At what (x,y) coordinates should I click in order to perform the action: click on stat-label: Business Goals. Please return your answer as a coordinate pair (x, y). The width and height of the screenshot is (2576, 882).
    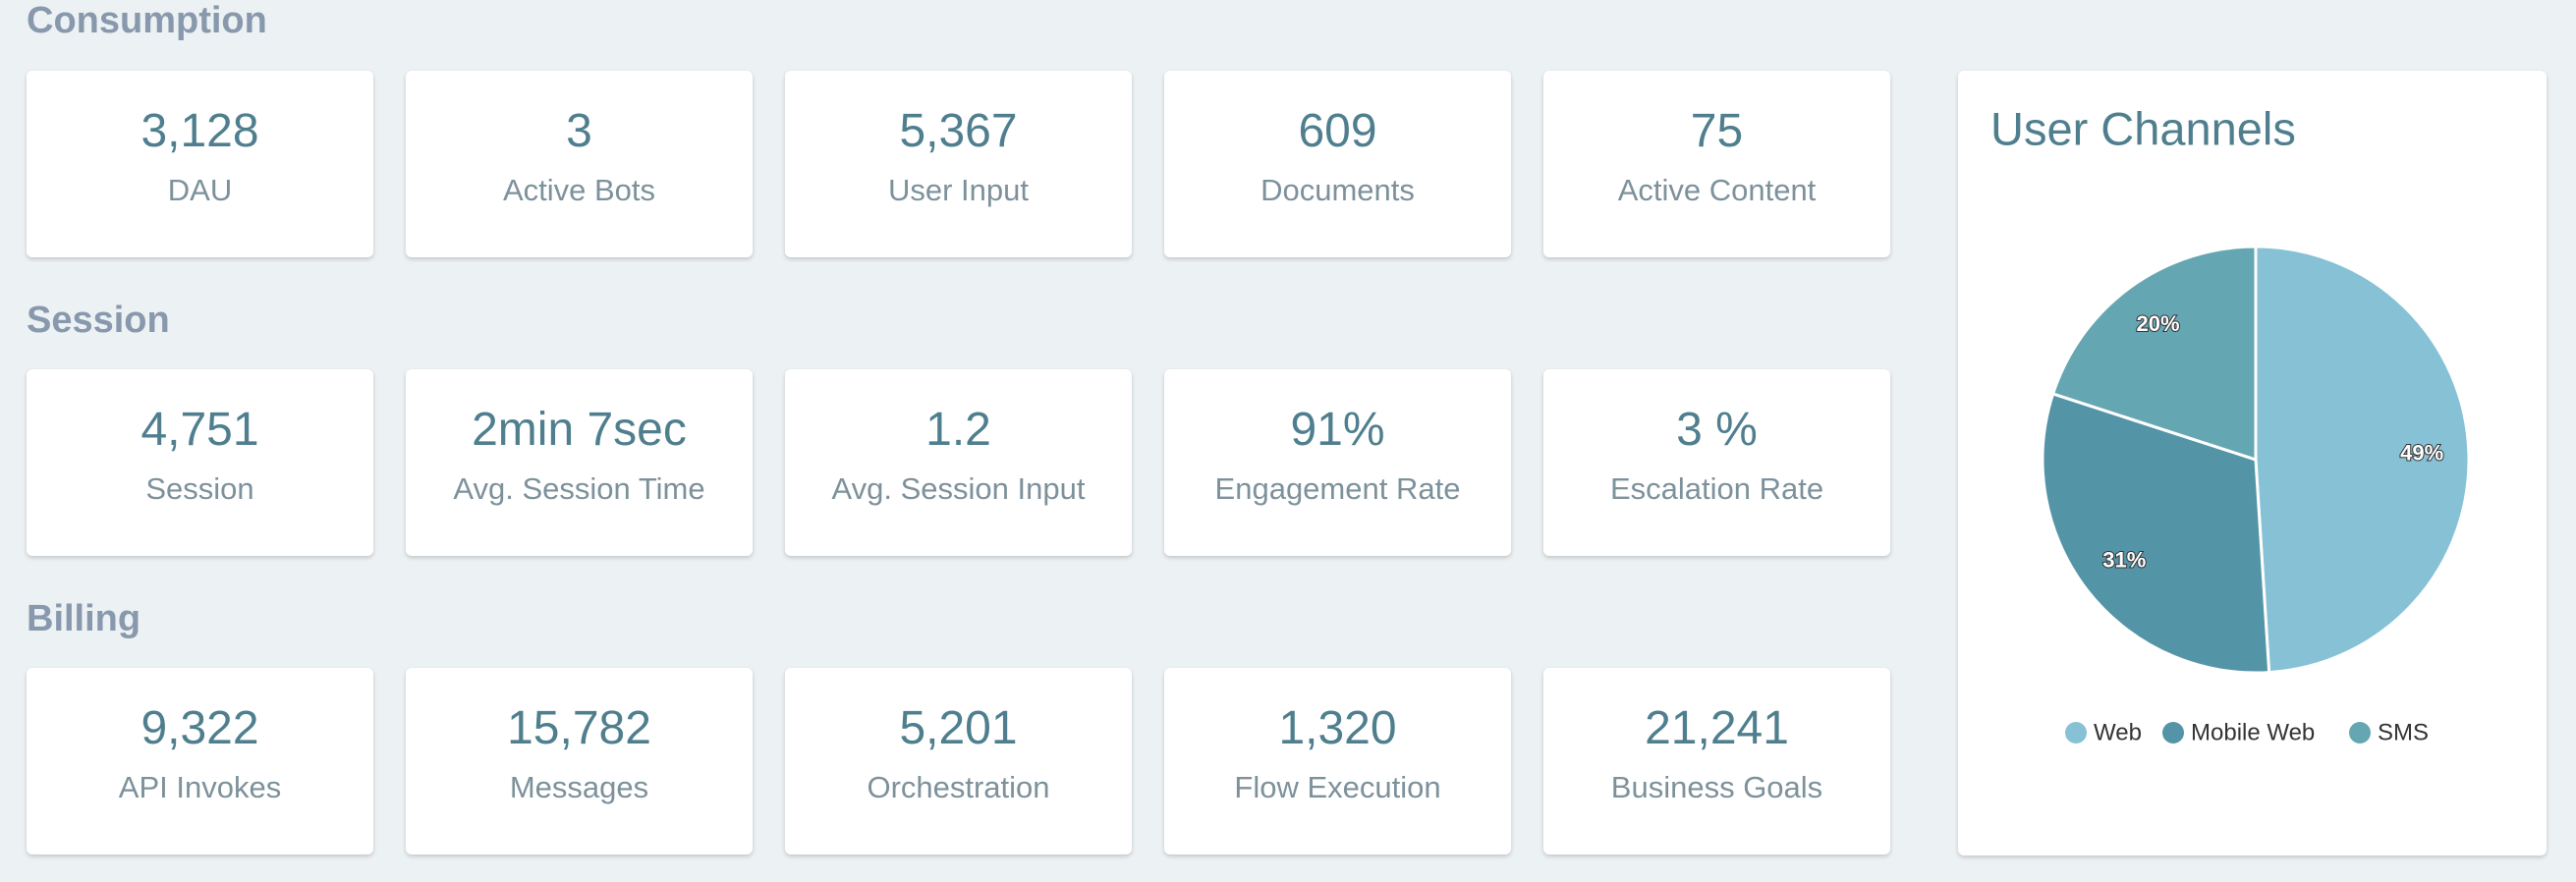
    Looking at the image, I should click on (1716, 787).